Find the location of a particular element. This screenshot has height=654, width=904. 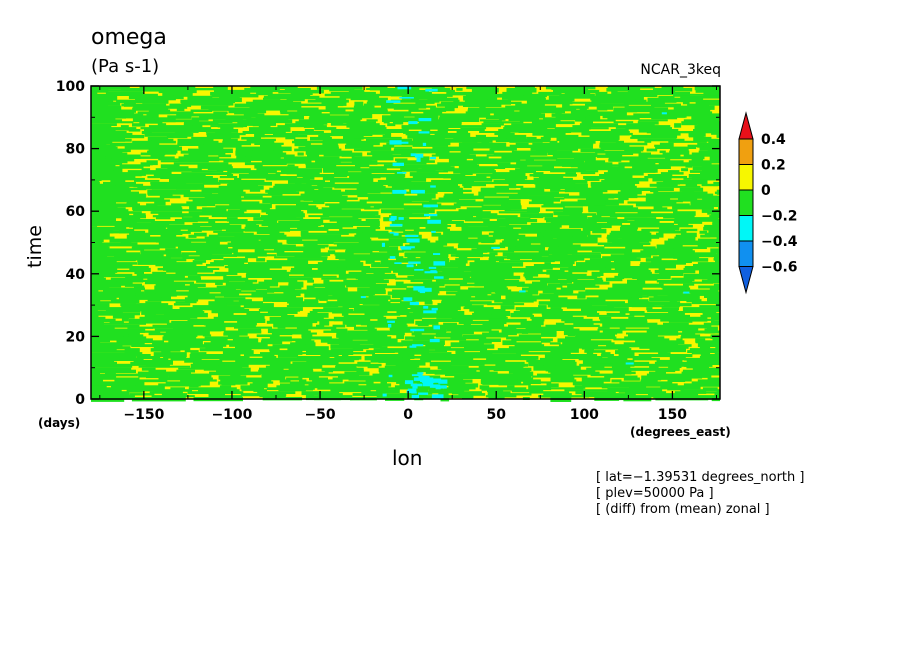

x-axis-label: lon is located at coordinates (407, 458).